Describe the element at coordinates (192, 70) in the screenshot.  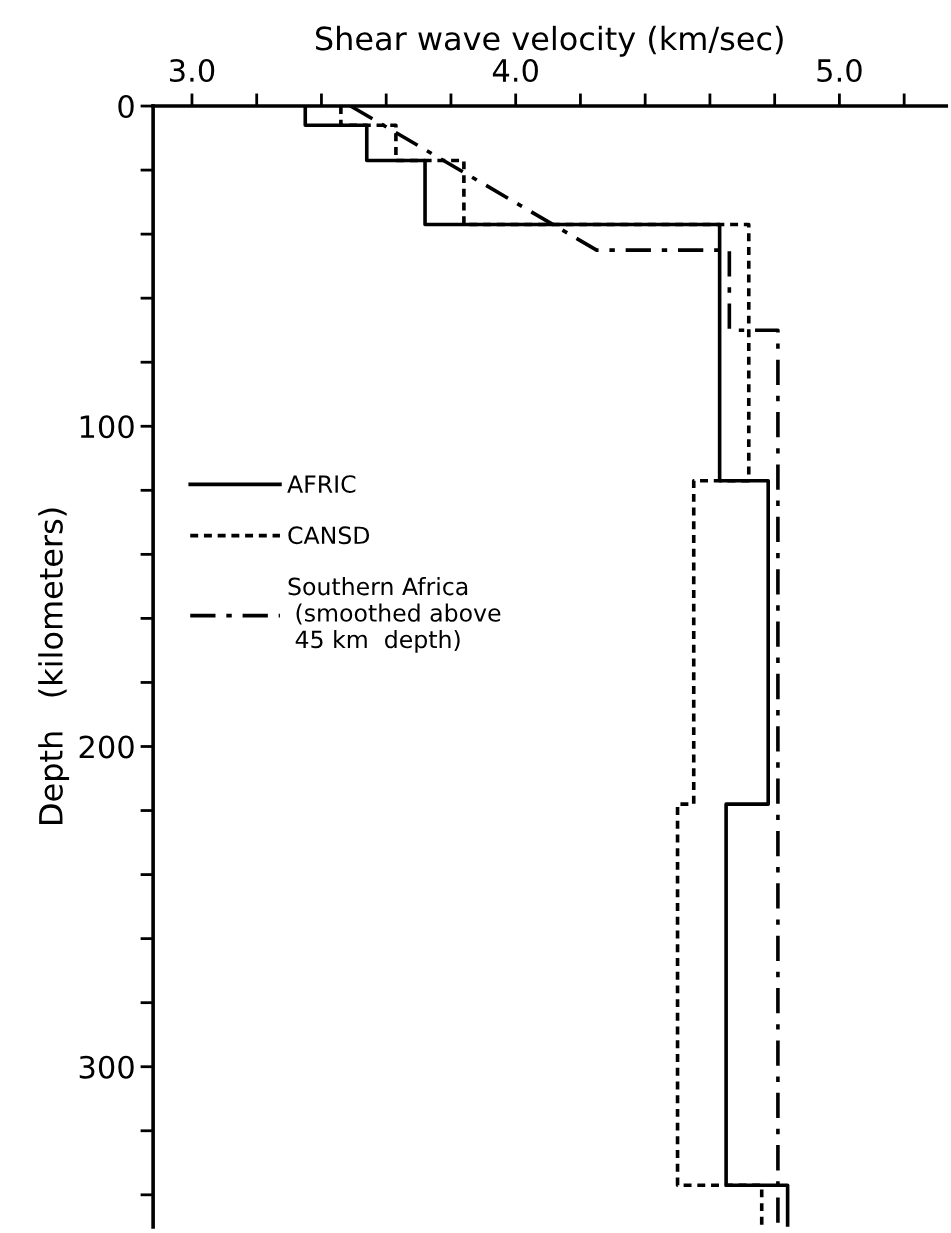
I see `x-tick-label: 3.0` at that location.